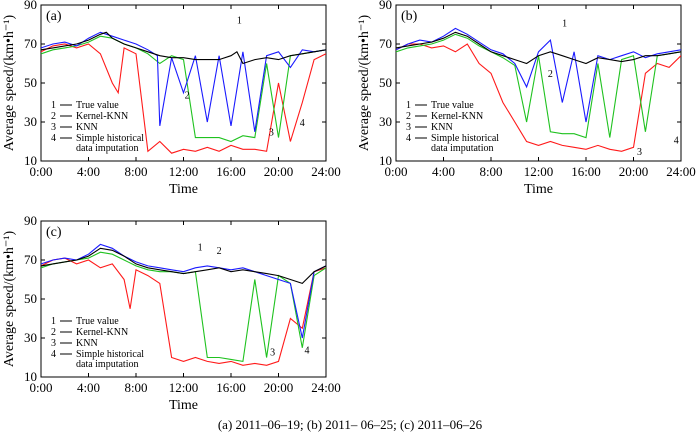 This screenshot has height=439, width=700. Describe the element at coordinates (54, 16) in the screenshot. I see `panel-label: (a)` at that location.